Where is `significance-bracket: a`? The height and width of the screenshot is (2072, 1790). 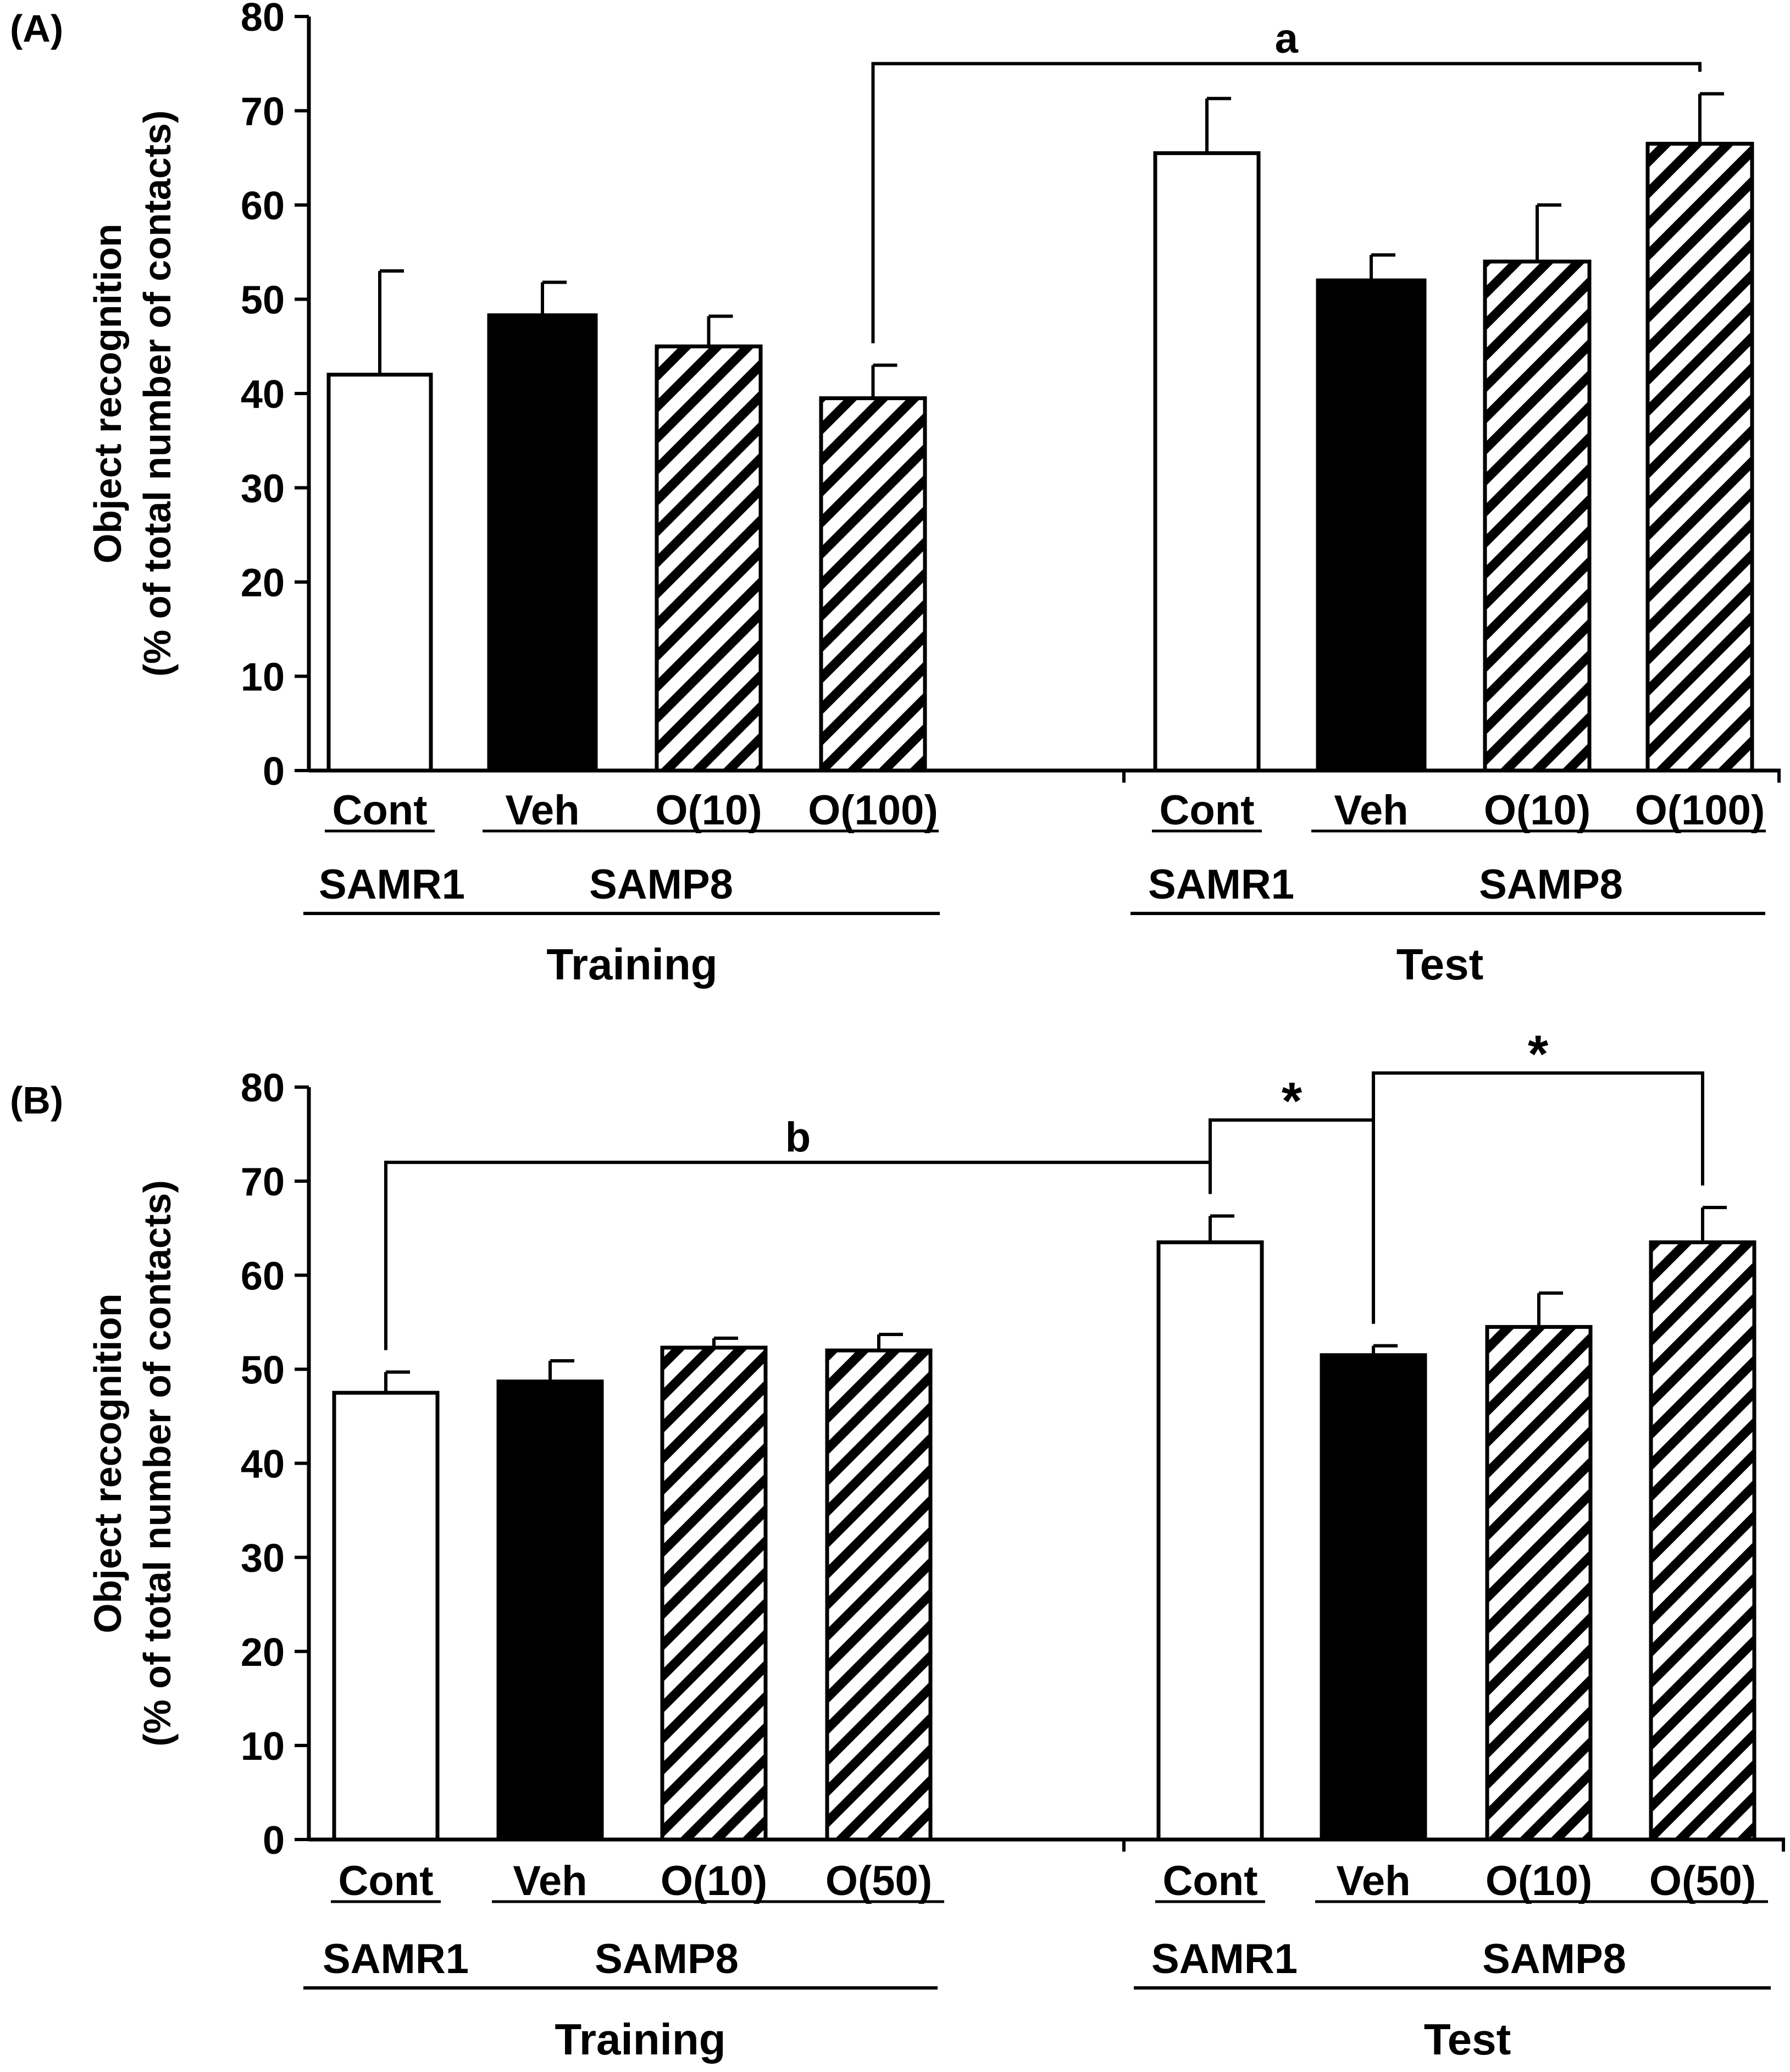 significance-bracket: a is located at coordinates (1287, 179).